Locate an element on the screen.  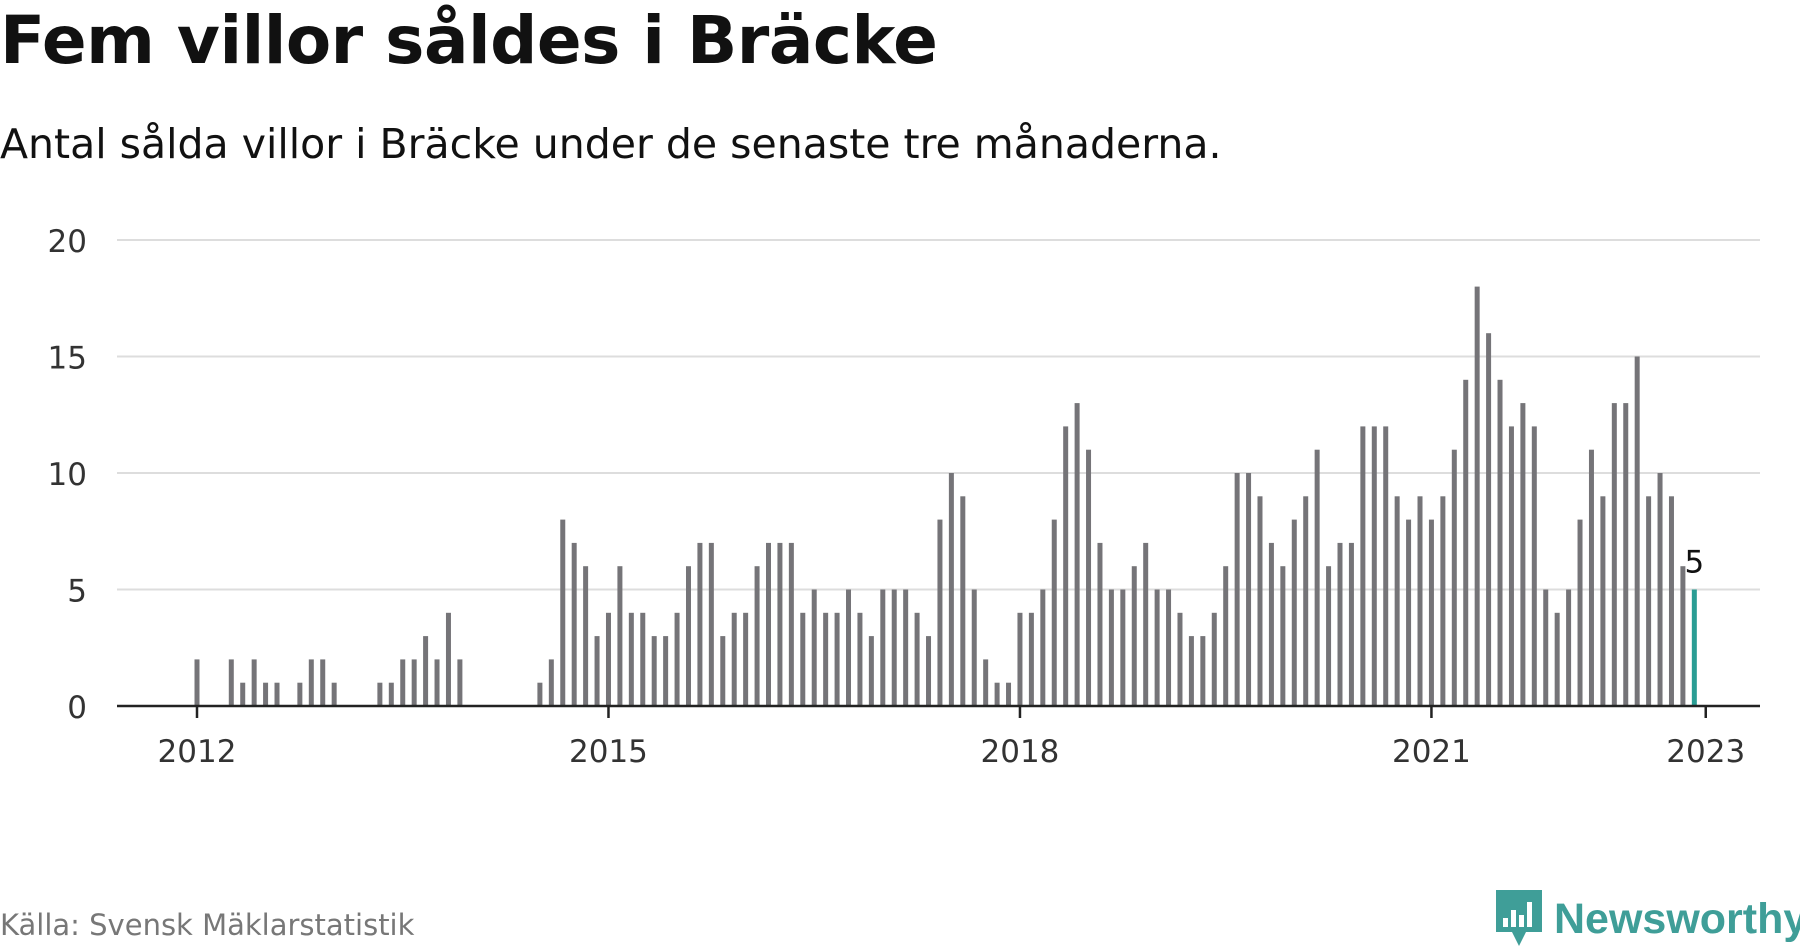
latest-value-label: 5 is located at coordinates (1694, 563).